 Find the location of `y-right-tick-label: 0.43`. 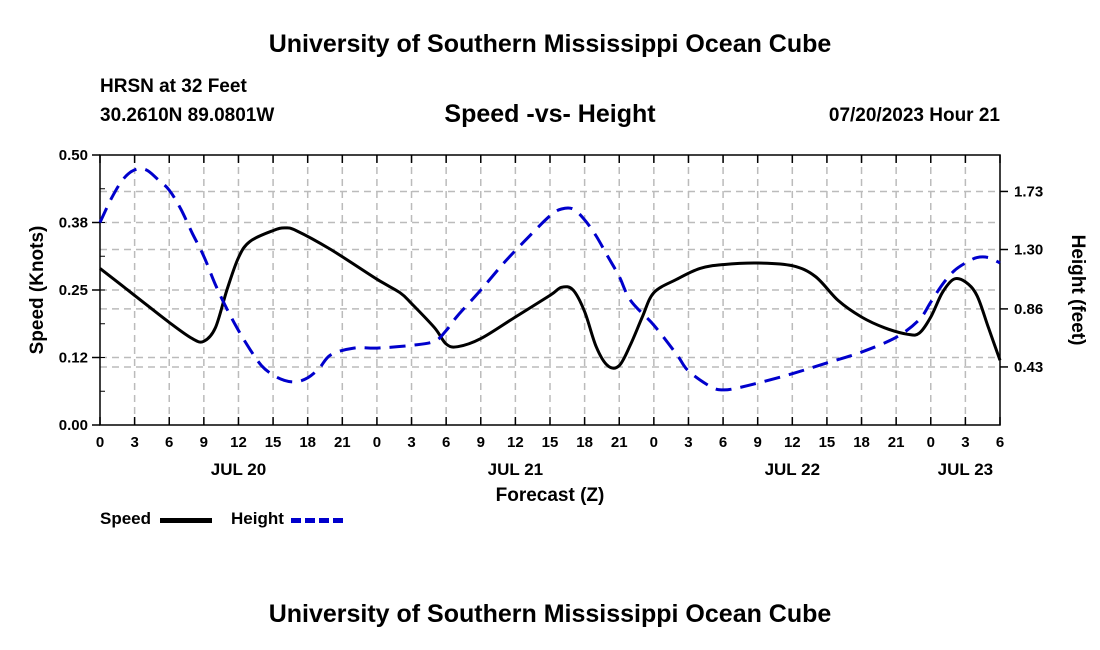

y-right-tick-label: 0.43 is located at coordinates (1028, 367).